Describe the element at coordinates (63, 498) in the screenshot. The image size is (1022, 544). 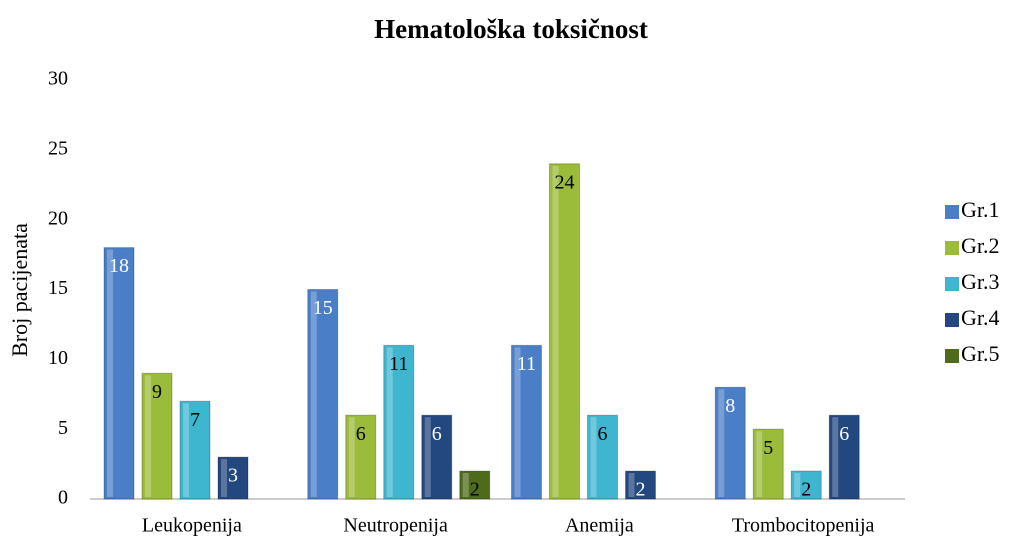
I see `y-tick-label: 0` at that location.